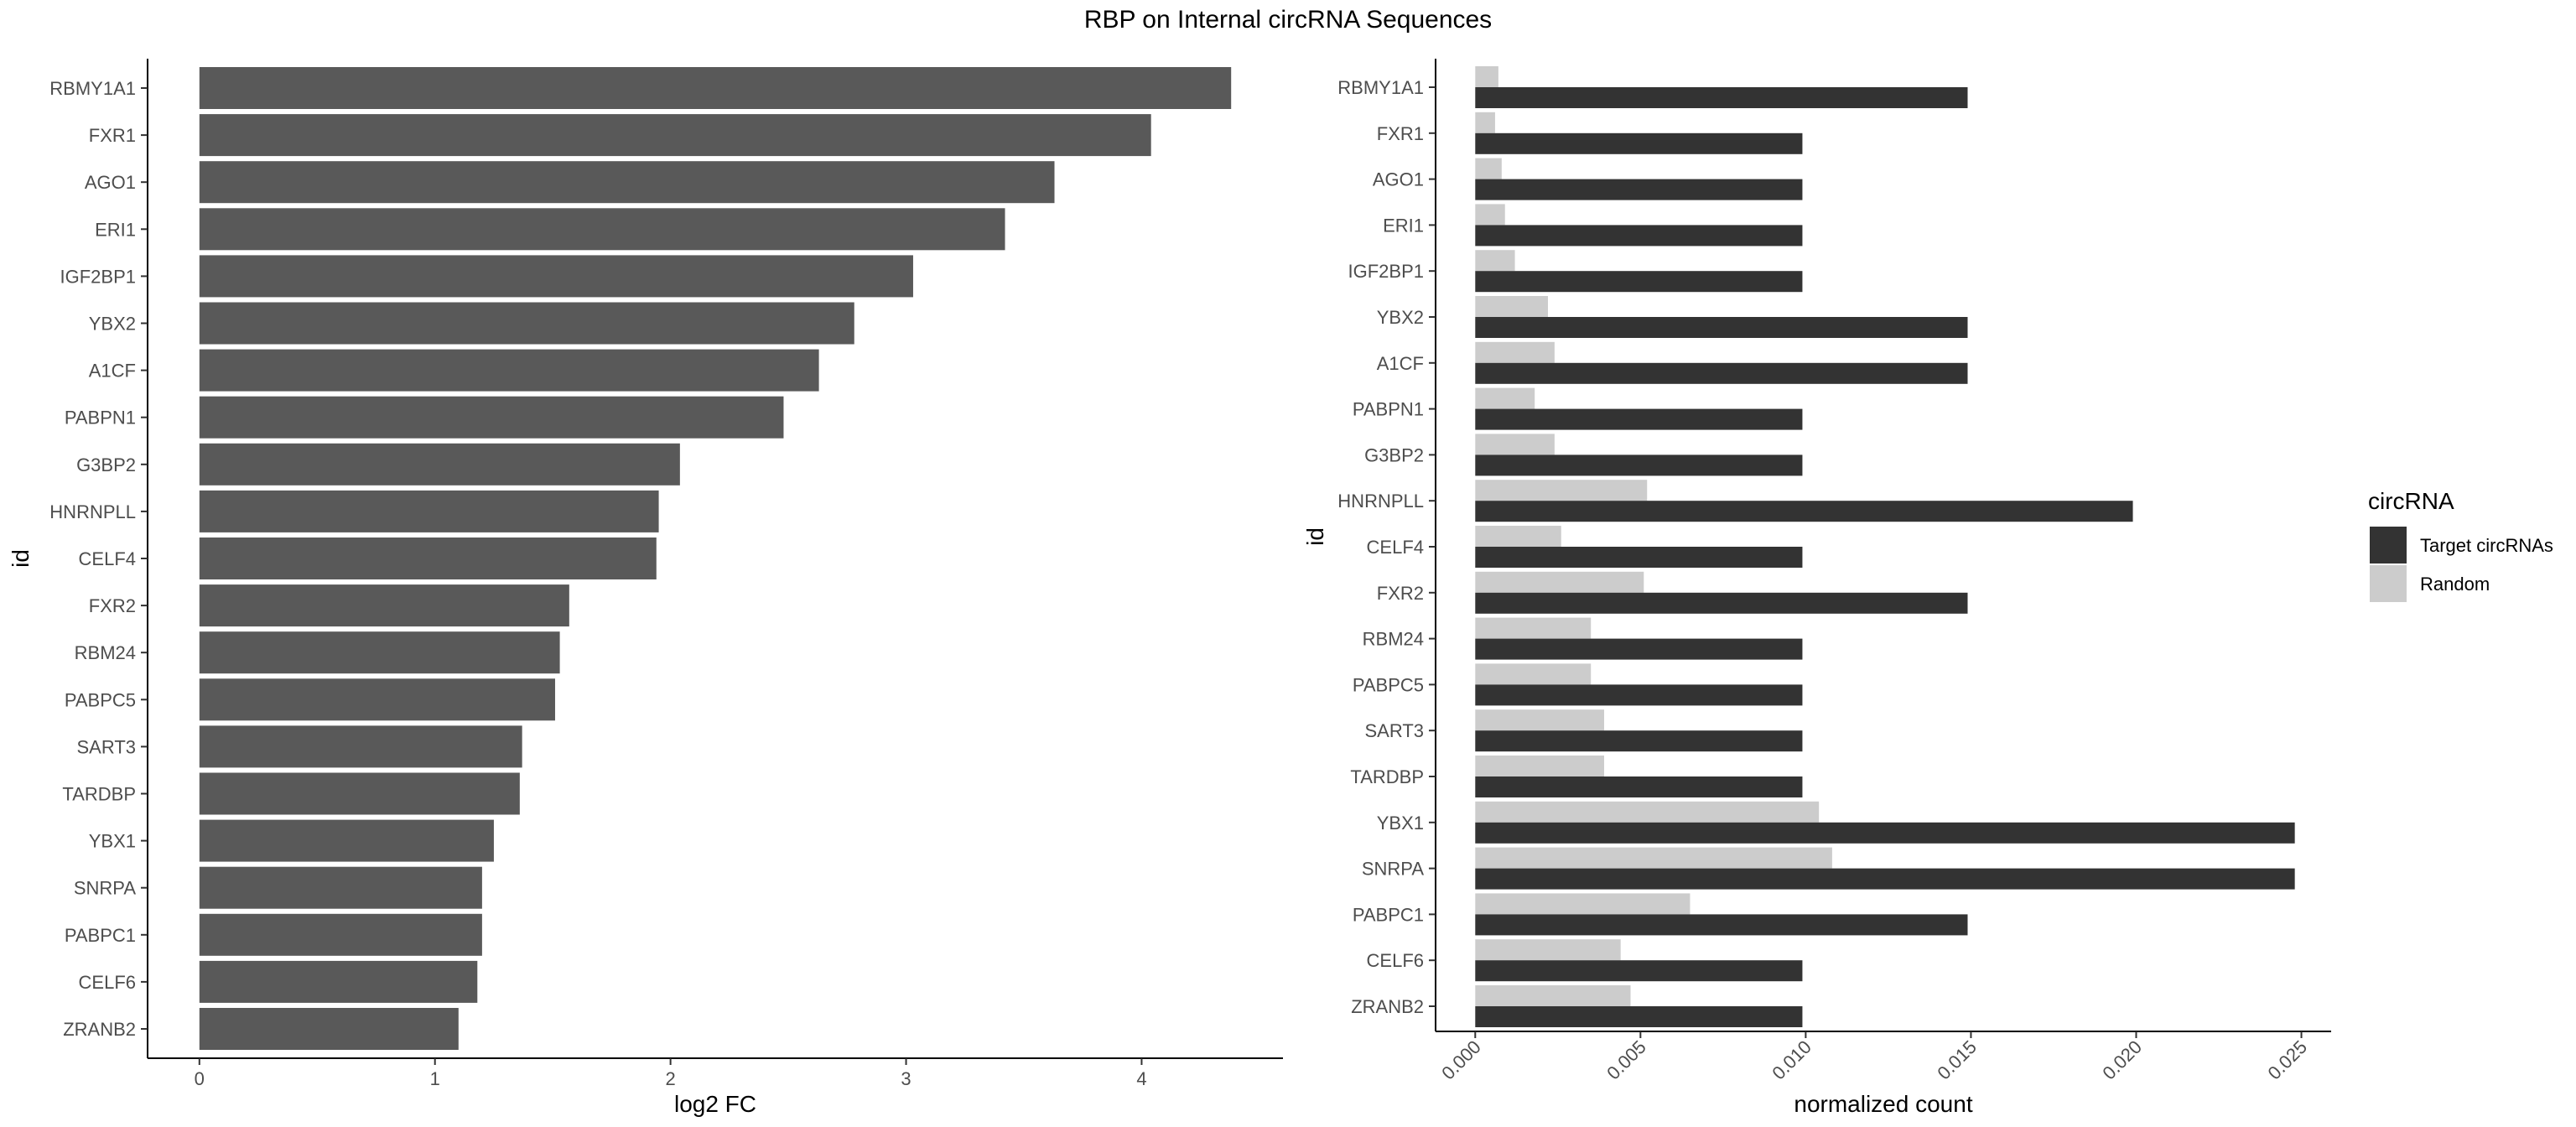 This screenshot has height=1127, width=2576. Describe the element at coordinates (359, 793) in the screenshot. I see `bar-tardbp` at that location.